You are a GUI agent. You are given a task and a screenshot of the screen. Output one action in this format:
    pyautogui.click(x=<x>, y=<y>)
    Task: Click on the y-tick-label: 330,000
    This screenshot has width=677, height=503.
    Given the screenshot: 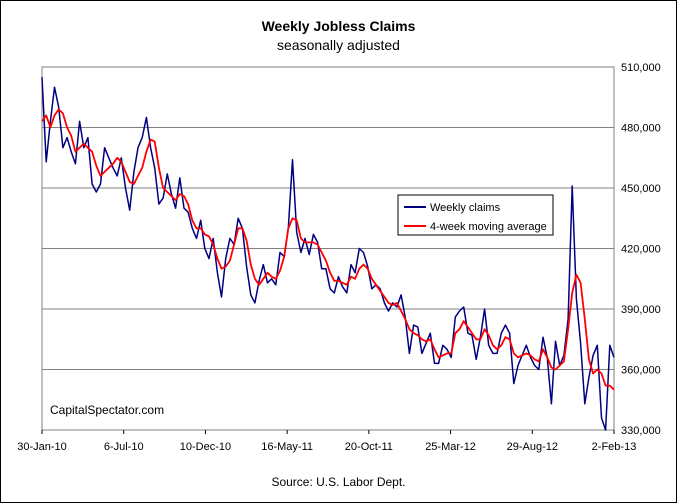 What is the action you would take?
    pyautogui.click(x=641, y=431)
    